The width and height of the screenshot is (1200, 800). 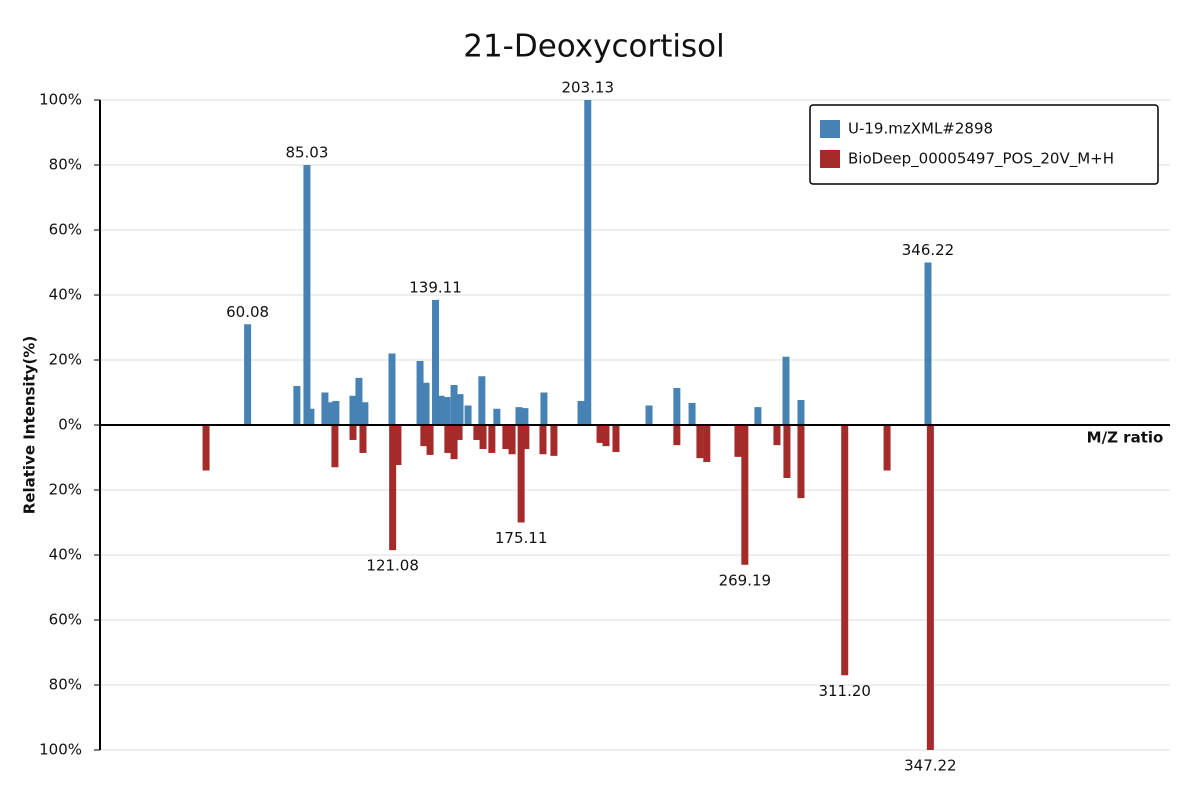 I want to click on peak-label: 85.03, so click(x=306, y=153).